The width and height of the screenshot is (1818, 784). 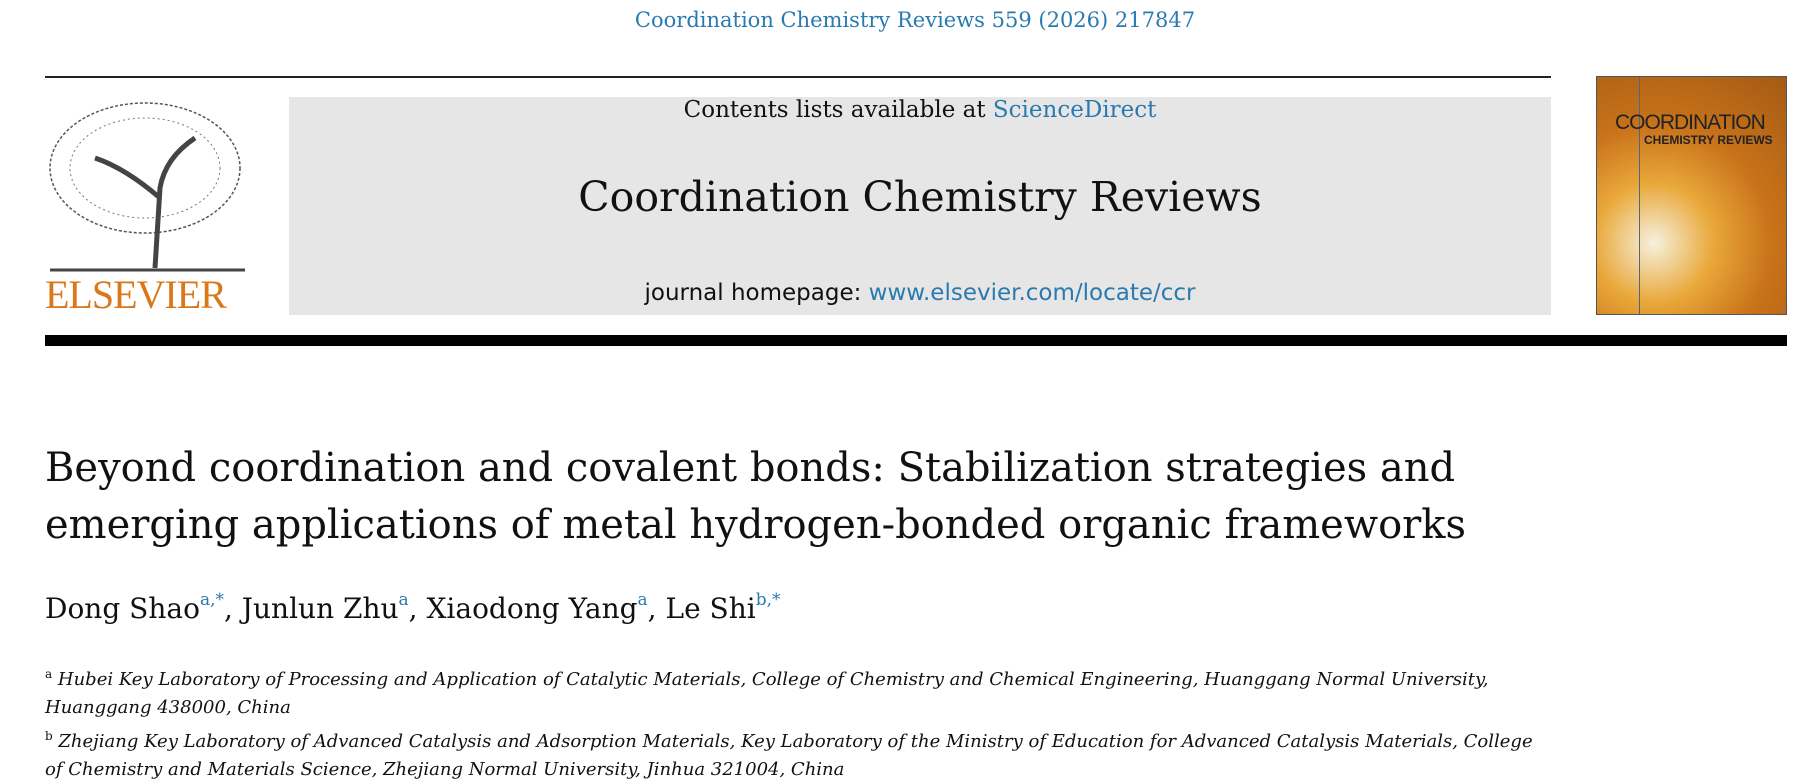 What do you see at coordinates (798, 77) in the screenshot?
I see `top-rule` at bounding box center [798, 77].